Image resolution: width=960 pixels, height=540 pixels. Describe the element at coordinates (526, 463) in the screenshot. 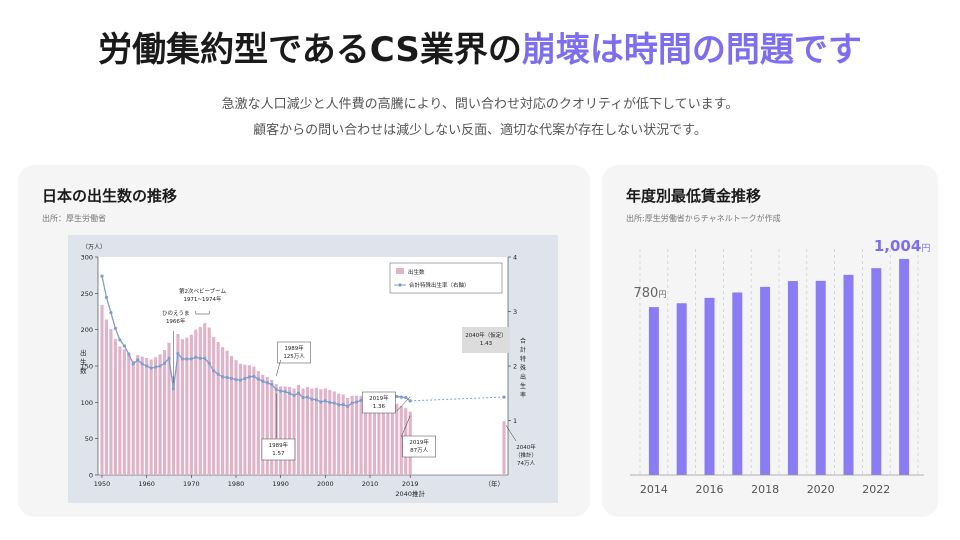

I see `annotation-births-2040-line: 74万人` at that location.